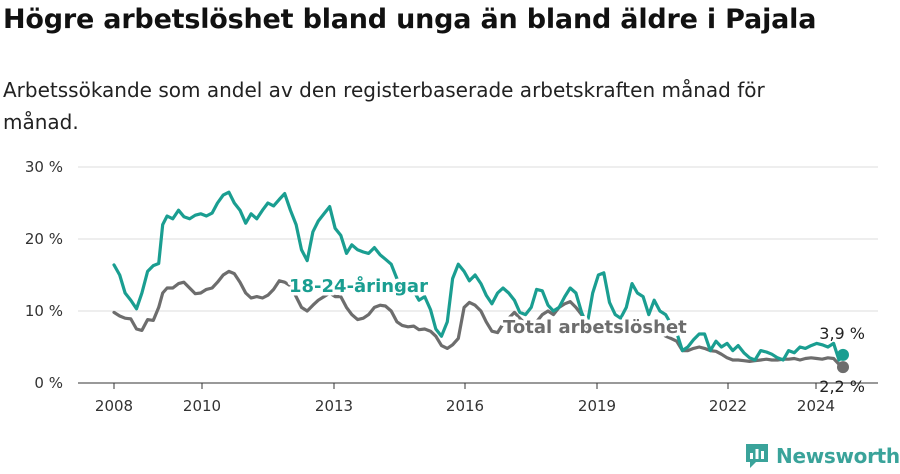 This screenshot has height=474, width=900. I want to click on label-total: Total arbetslöshet, so click(595, 327).